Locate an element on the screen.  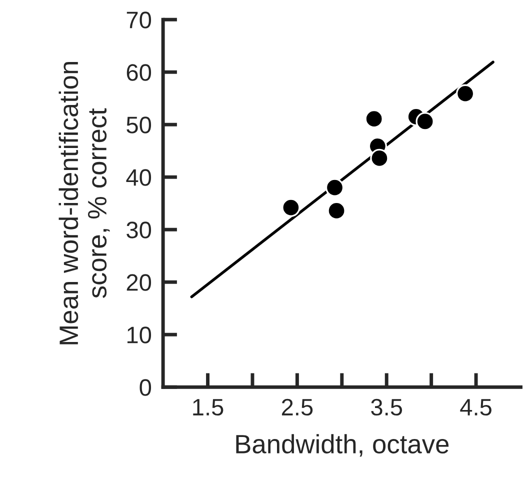
x-axis-title: Bandwidth, octave is located at coordinates (342, 445).